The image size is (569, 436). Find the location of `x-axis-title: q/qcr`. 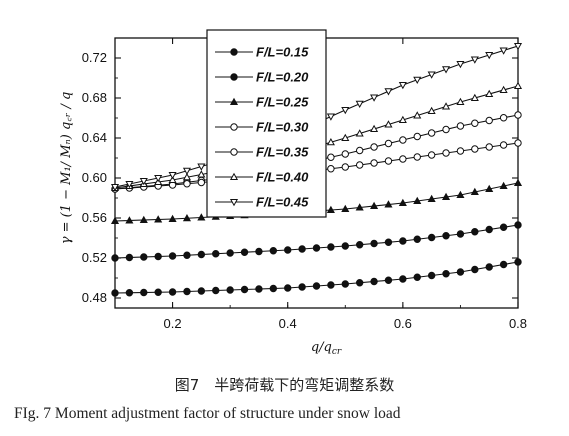

x-axis-title: q/qcr is located at coordinates (326, 348).